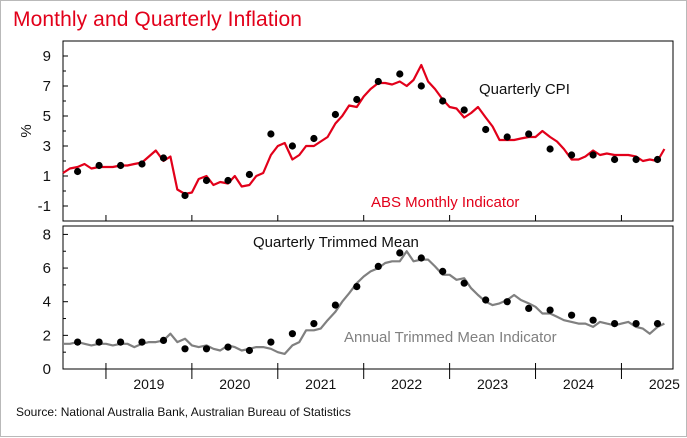 The image size is (687, 438). I want to click on x-tick-label: 2024, so click(578, 384).